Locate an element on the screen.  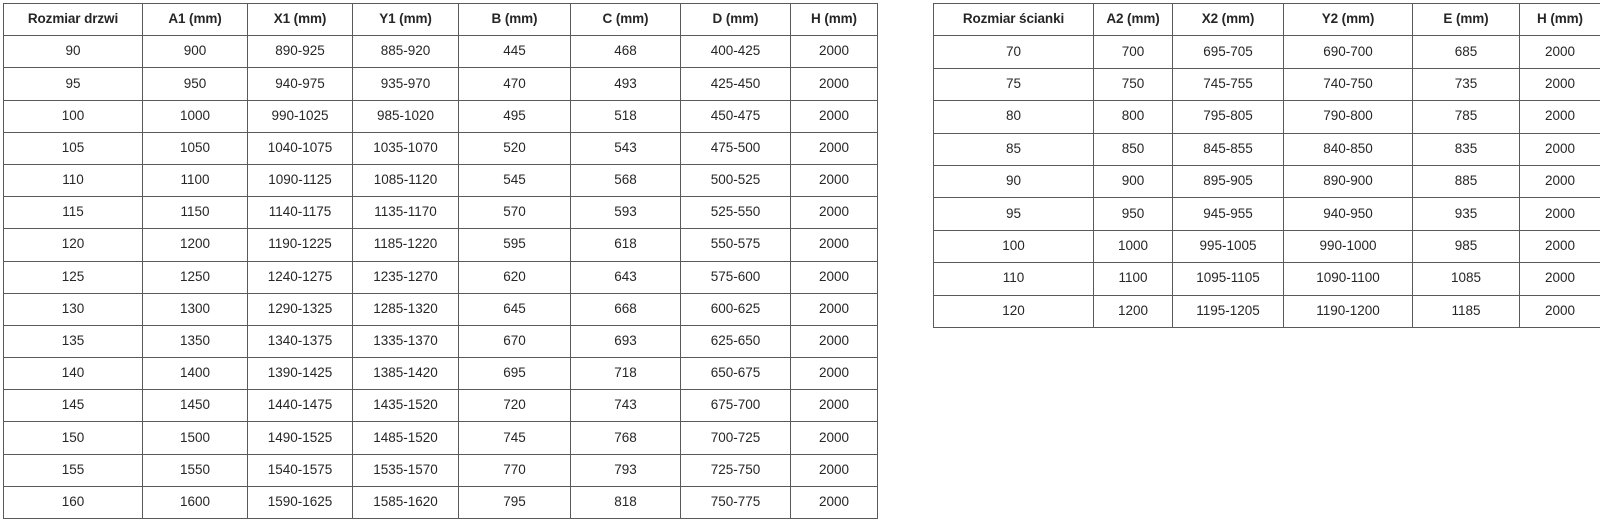
table-cell: 1185-1220 is located at coordinates (406, 245).